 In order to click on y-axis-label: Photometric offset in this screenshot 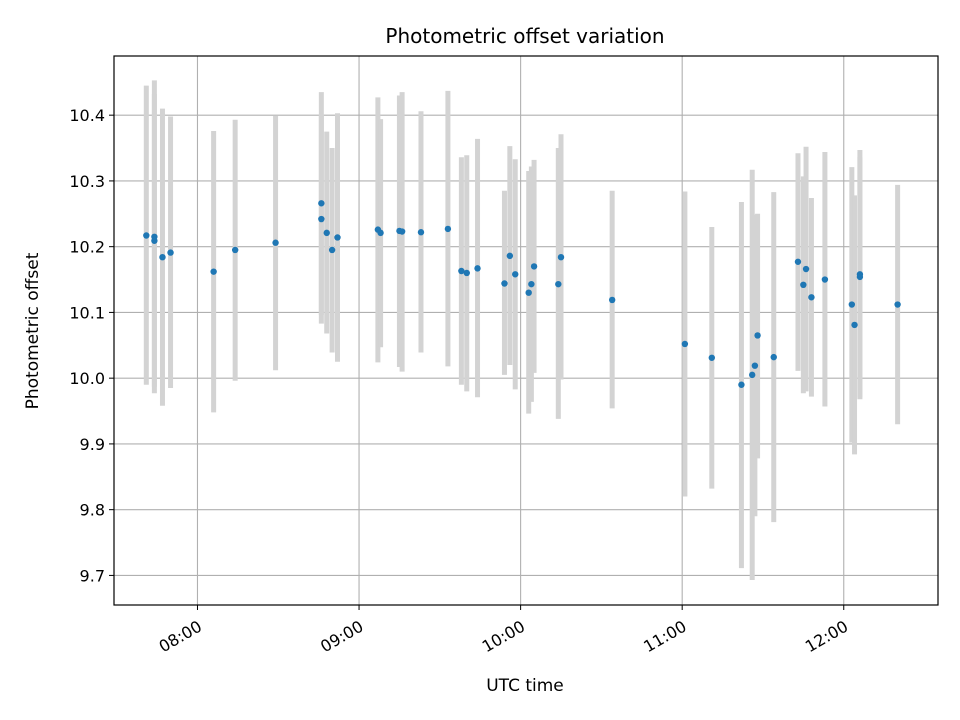, I will do `click(33, 330)`.